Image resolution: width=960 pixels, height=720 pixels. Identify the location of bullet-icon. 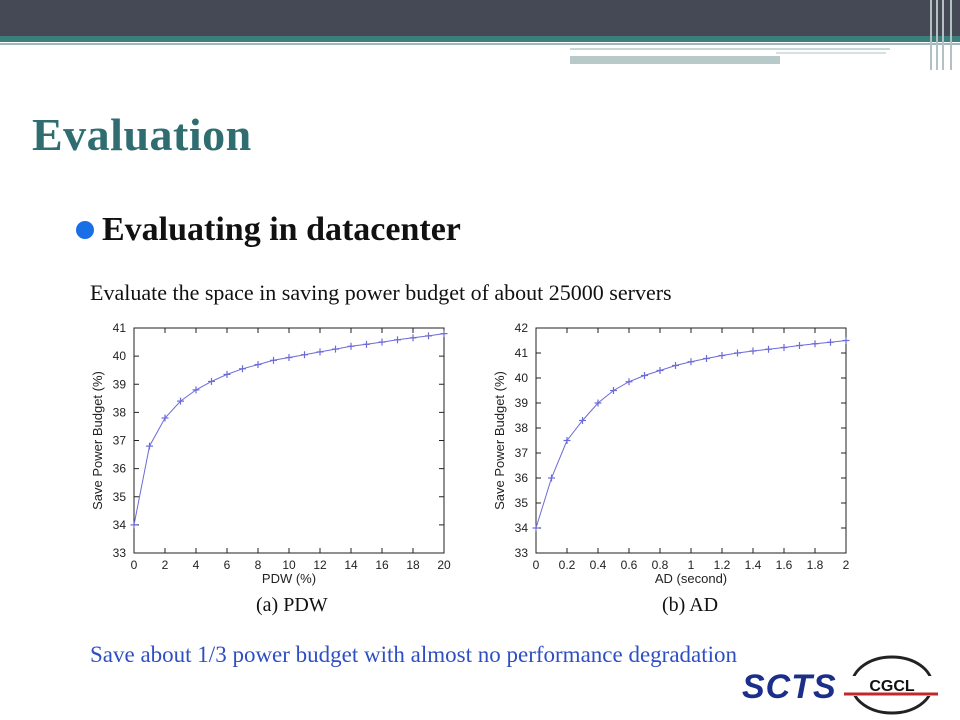
(85, 230).